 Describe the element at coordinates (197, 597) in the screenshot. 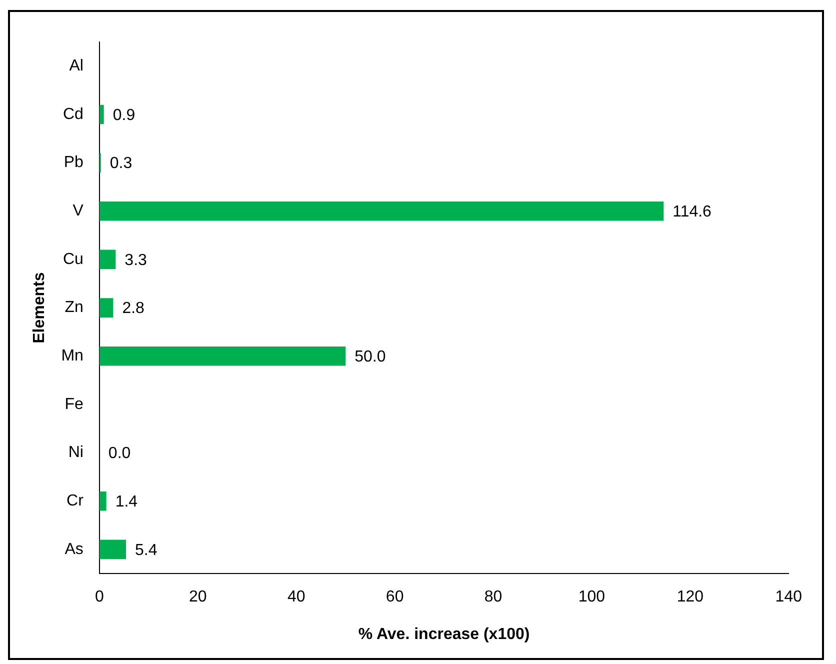

I see `x-tick-label: 20` at that location.